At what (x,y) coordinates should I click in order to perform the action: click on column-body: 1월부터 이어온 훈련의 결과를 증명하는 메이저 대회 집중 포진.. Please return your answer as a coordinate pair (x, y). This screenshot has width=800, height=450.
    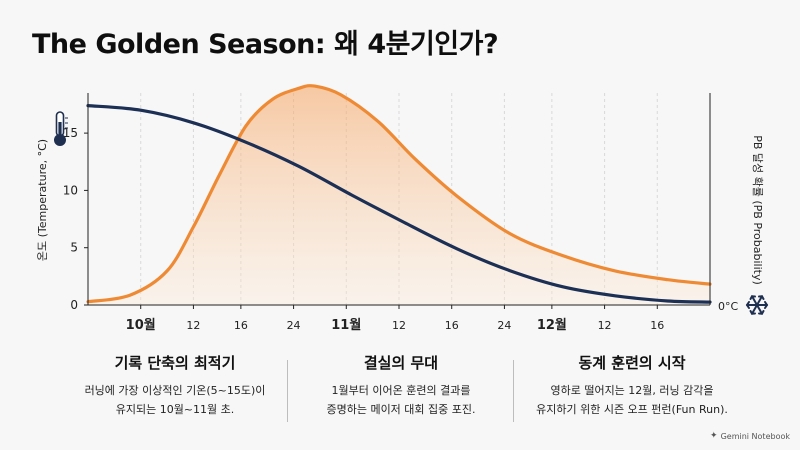
    Looking at the image, I should click on (401, 400).